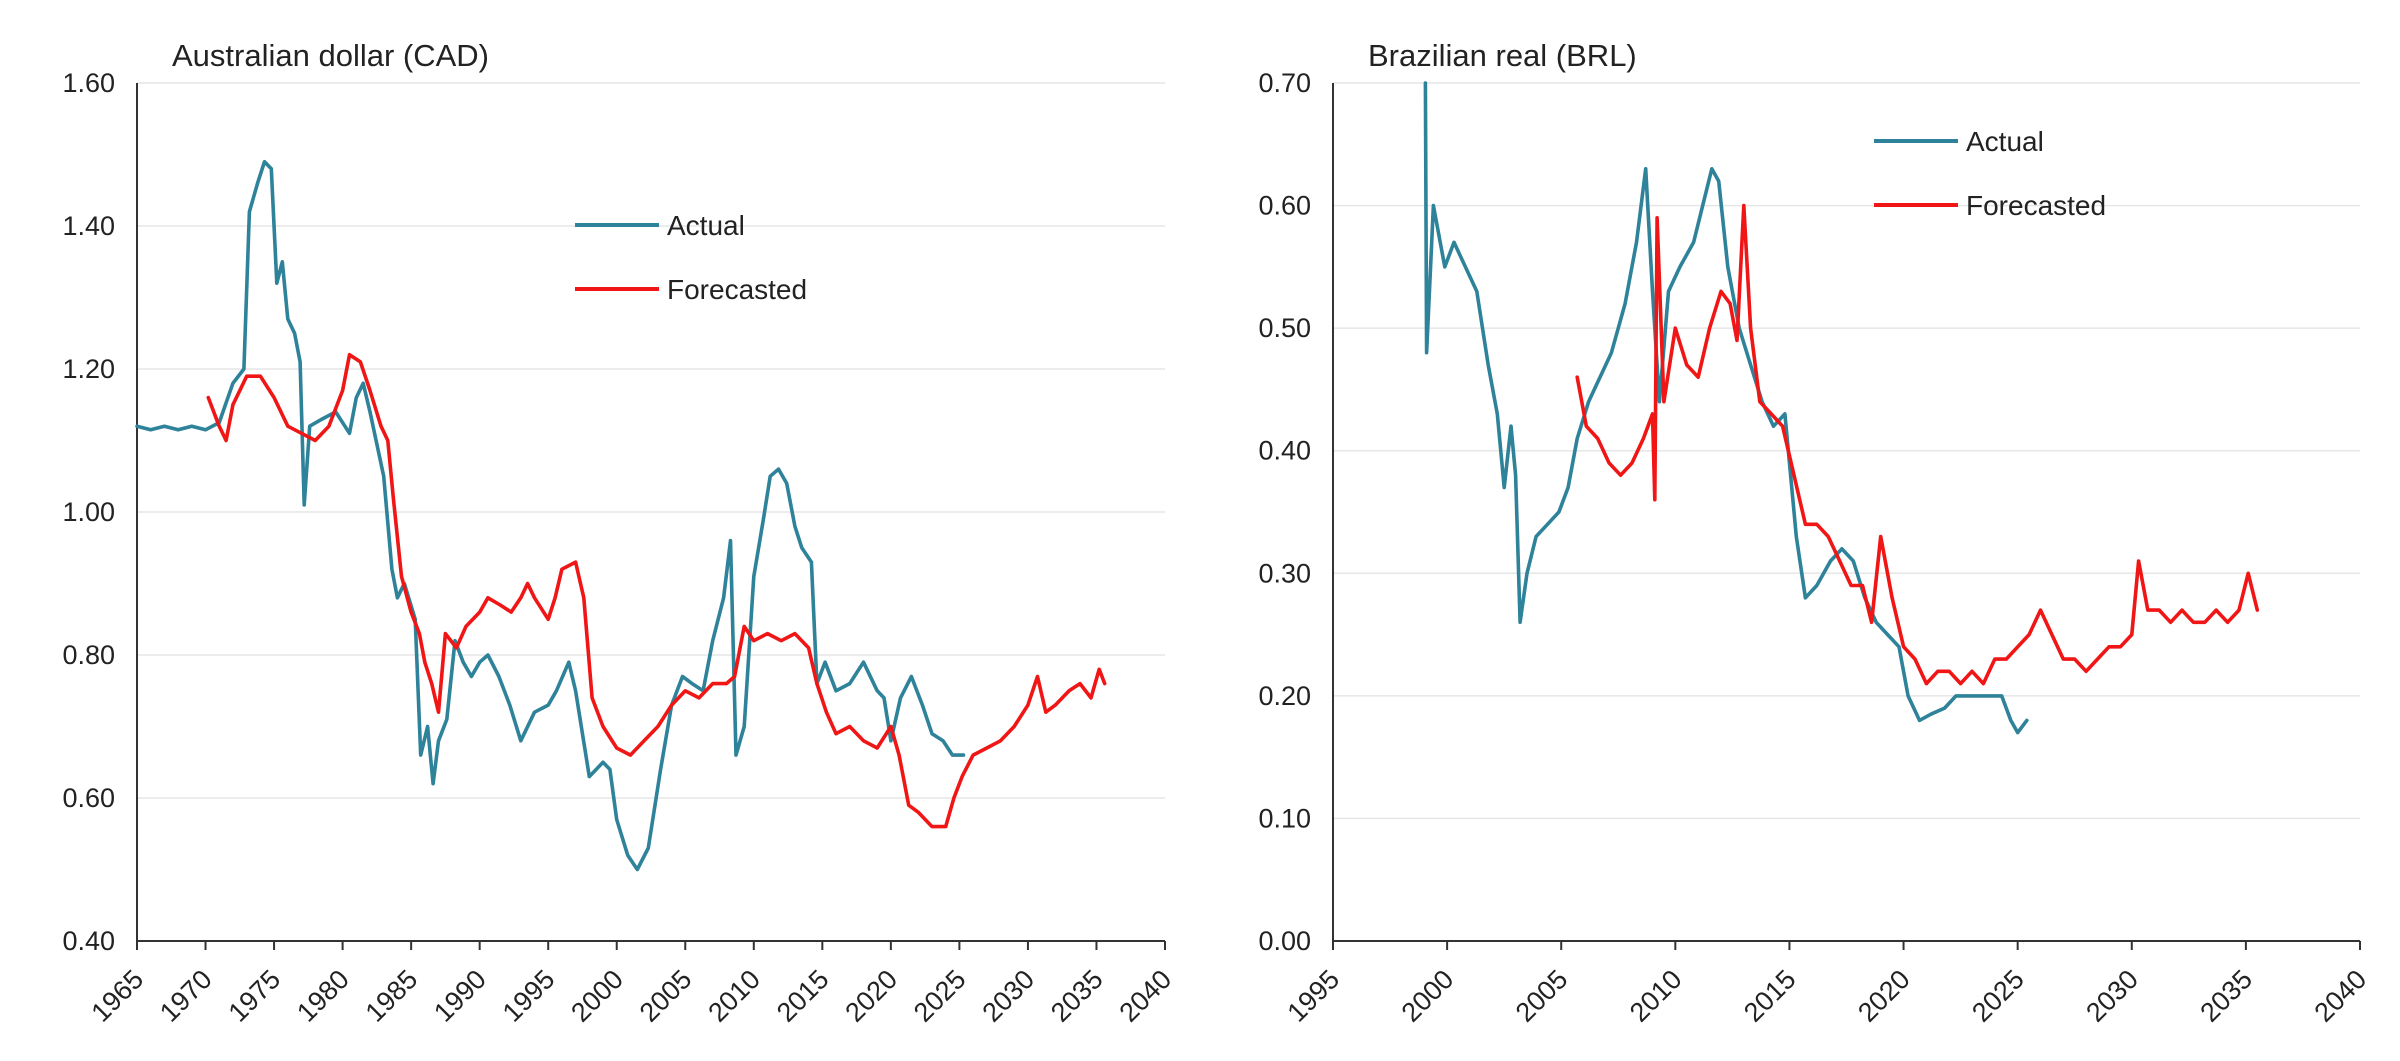 Image resolution: width=2400 pixels, height=1061 pixels. I want to click on x-tick-label: 1985, so click(392, 996).